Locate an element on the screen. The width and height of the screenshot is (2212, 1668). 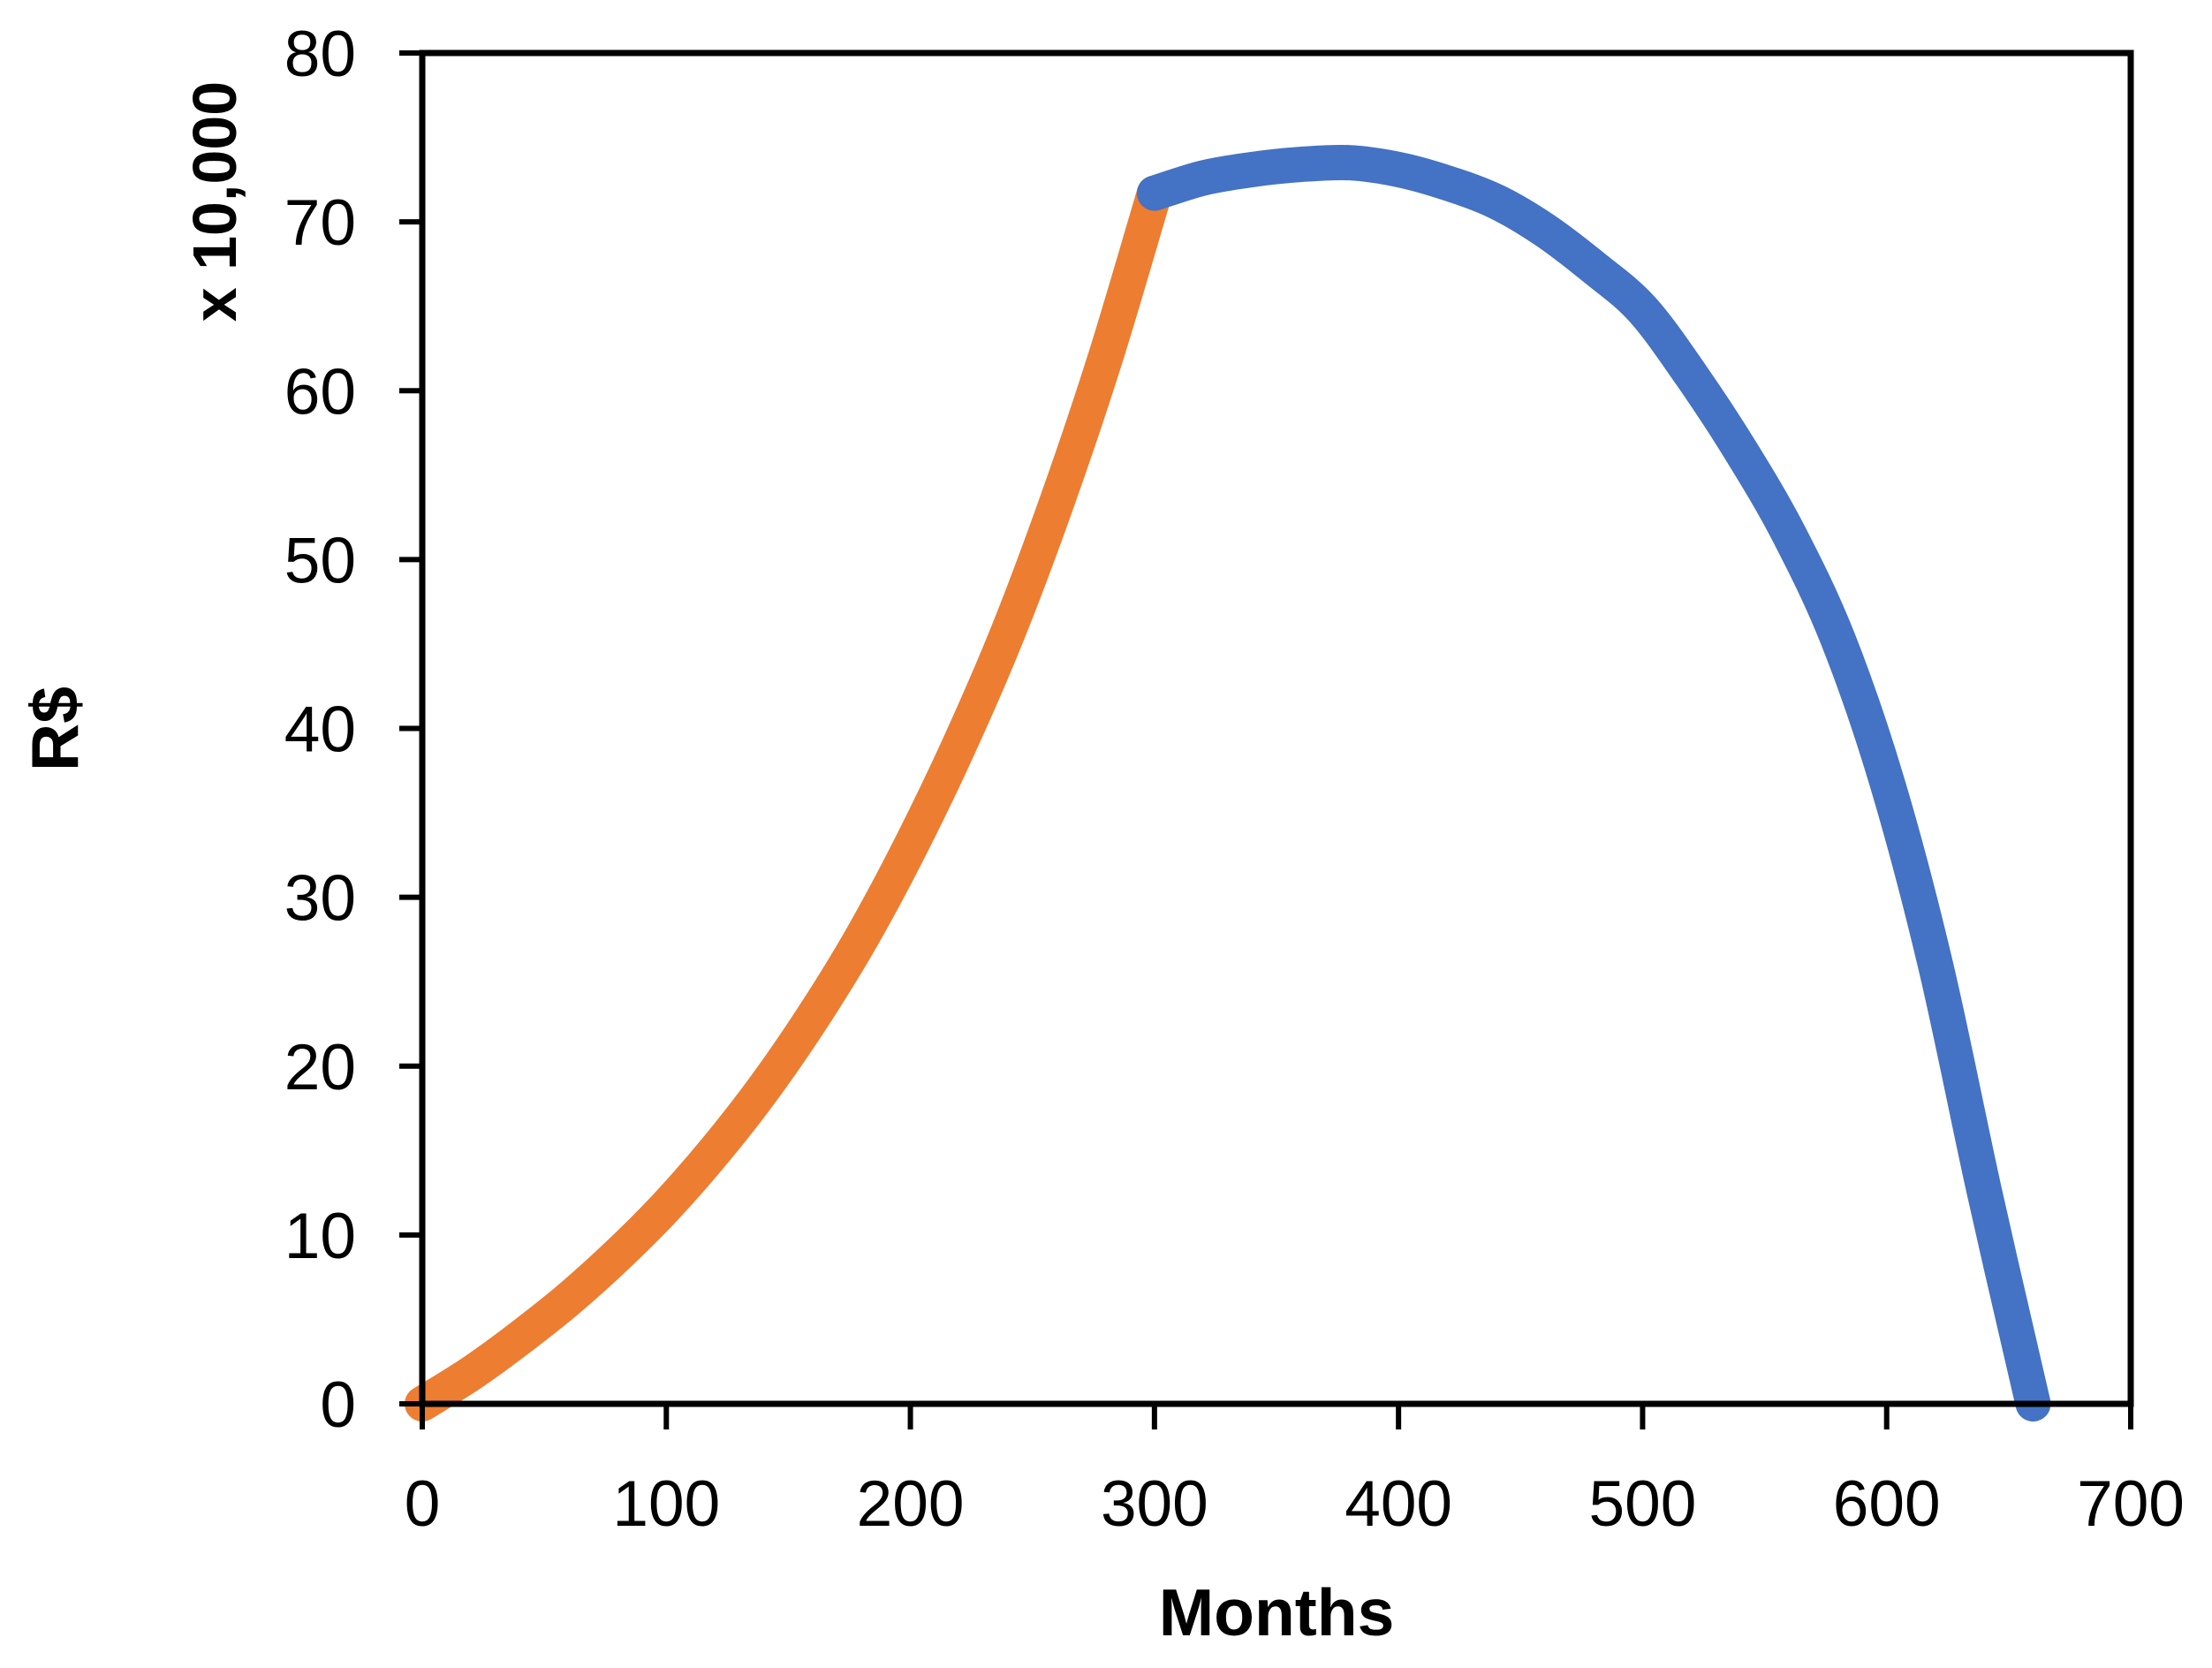
x-axis-ticks is located at coordinates (1276, 1416).